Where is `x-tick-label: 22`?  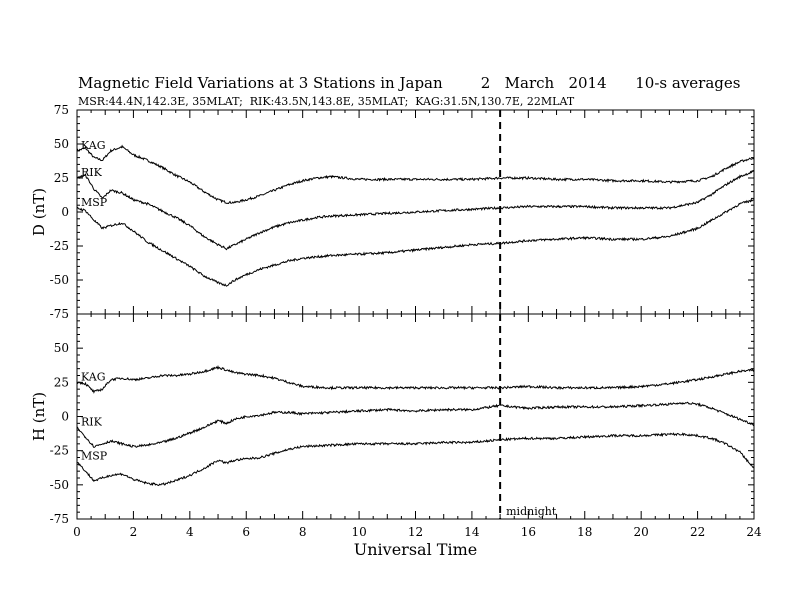
x-tick-label: 22 is located at coordinates (697, 532).